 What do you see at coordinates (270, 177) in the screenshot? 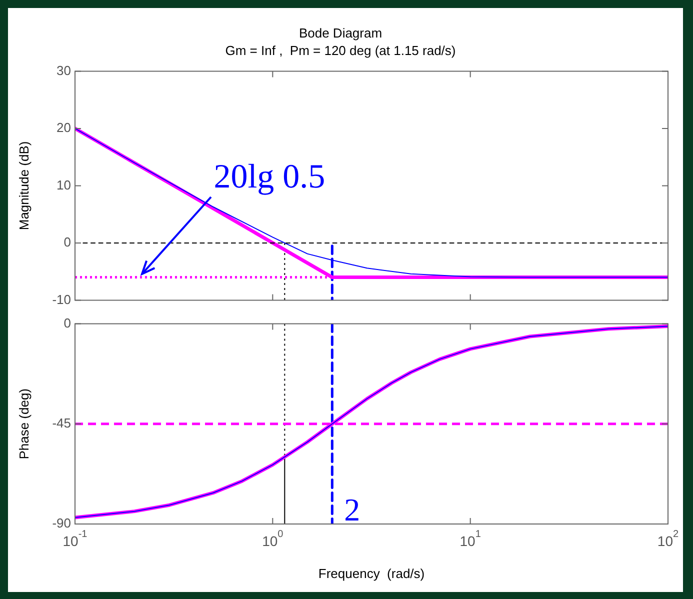
I see `annotation: 20lg 0.5` at bounding box center [270, 177].